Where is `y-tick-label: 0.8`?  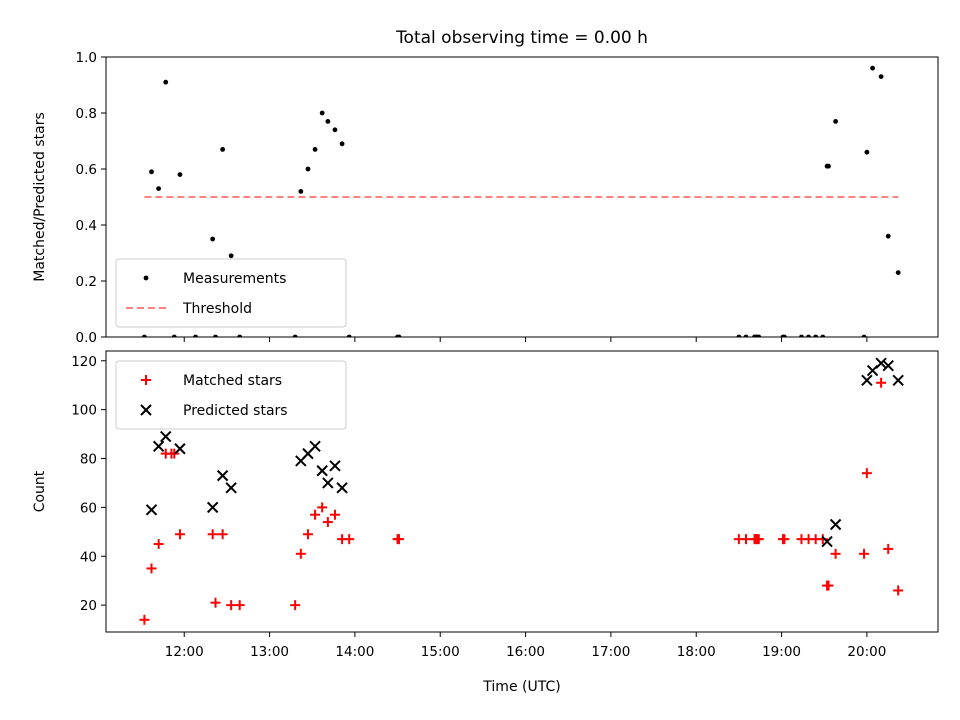
y-tick-label: 0.8 is located at coordinates (86, 114).